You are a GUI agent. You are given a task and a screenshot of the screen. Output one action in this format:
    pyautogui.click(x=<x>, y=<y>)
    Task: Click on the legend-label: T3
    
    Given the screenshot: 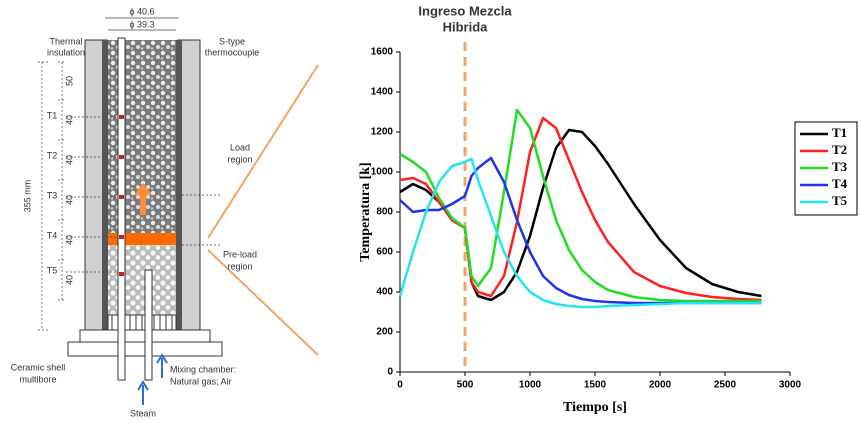 What is the action you would take?
    pyautogui.click(x=840, y=166)
    